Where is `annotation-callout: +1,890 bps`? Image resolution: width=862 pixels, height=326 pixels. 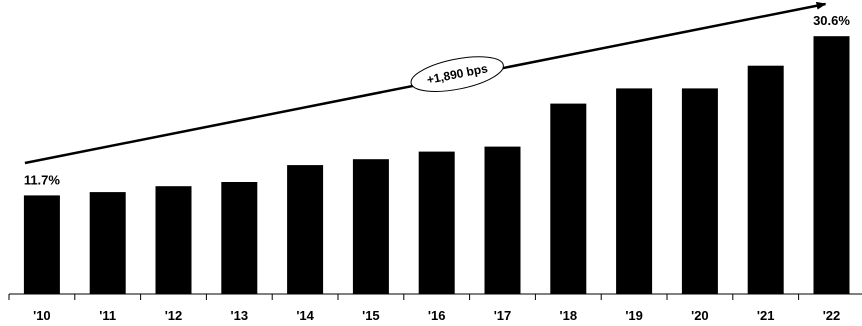
annotation-callout: +1,890 bps is located at coordinates (457, 74).